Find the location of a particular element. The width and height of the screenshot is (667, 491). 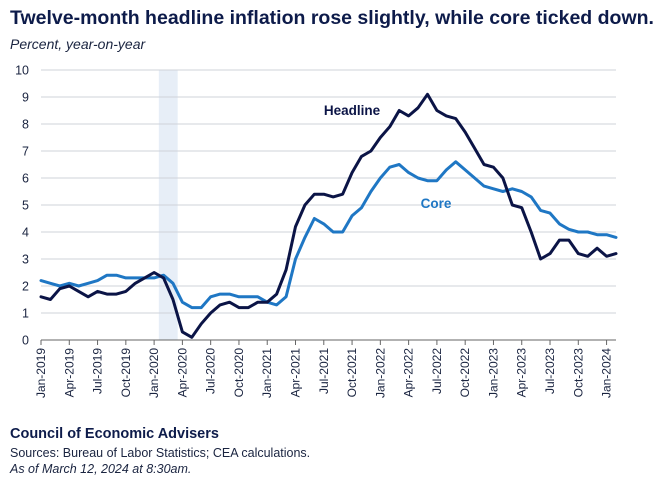

x-tick-label: Apr-2021 is located at coordinates (296, 373).